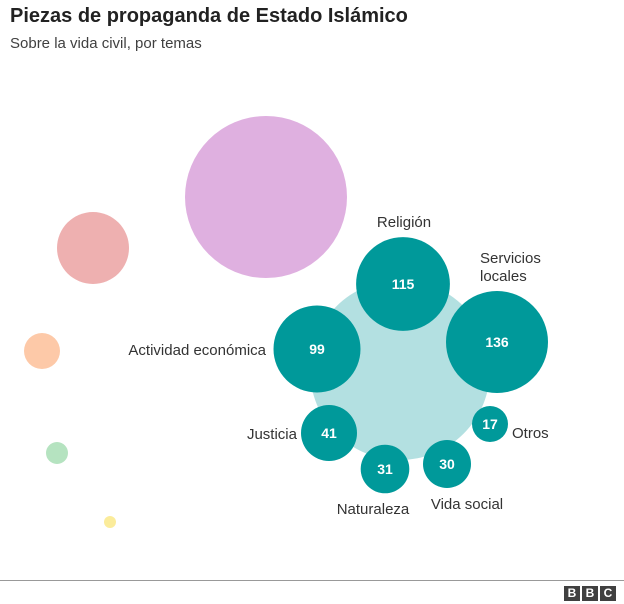  I want to click on category-label: locales, so click(503, 276).